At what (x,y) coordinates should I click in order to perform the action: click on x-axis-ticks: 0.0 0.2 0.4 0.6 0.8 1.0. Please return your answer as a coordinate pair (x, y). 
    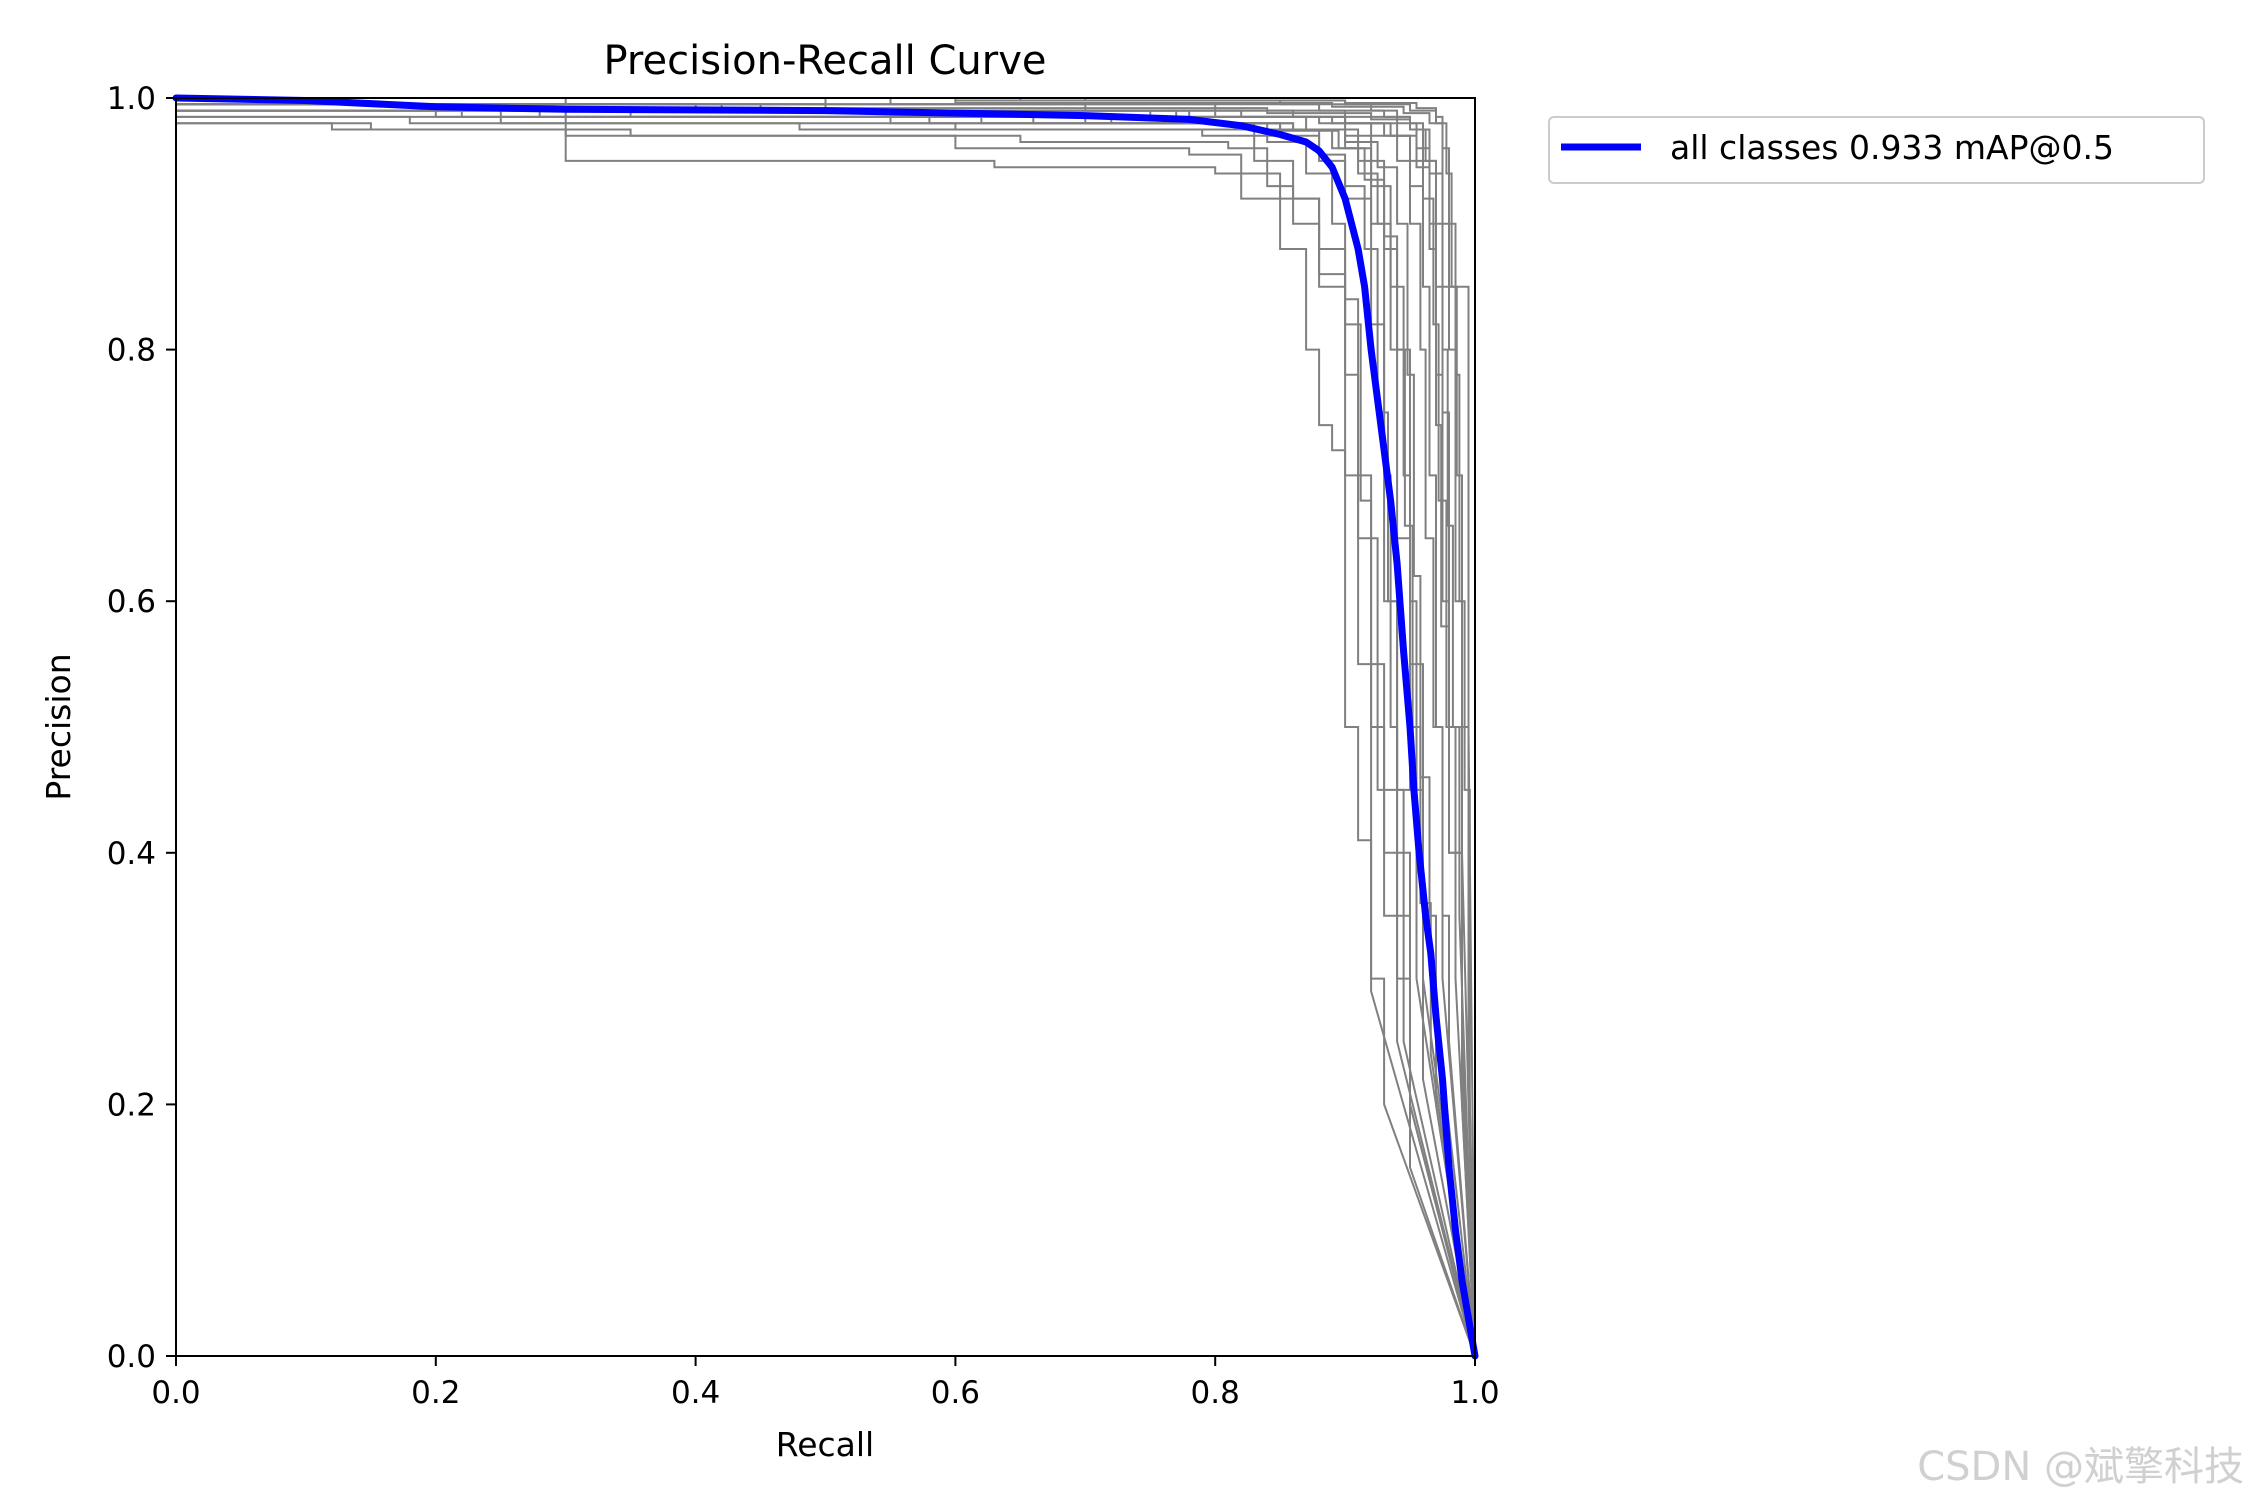
    Looking at the image, I should click on (825, 1383).